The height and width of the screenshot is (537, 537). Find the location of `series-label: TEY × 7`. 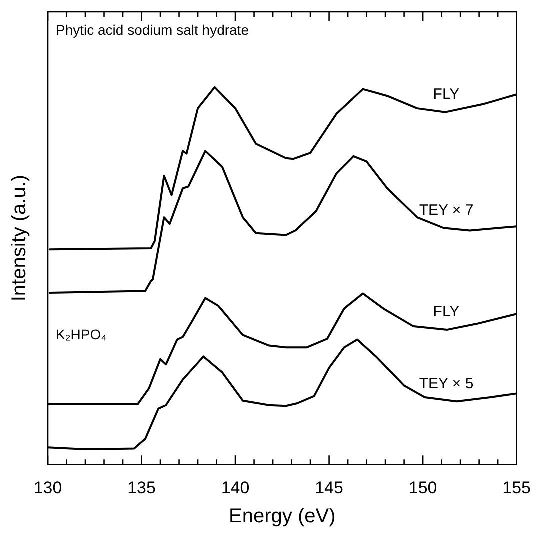

series-label: TEY × 7 is located at coordinates (446, 210).